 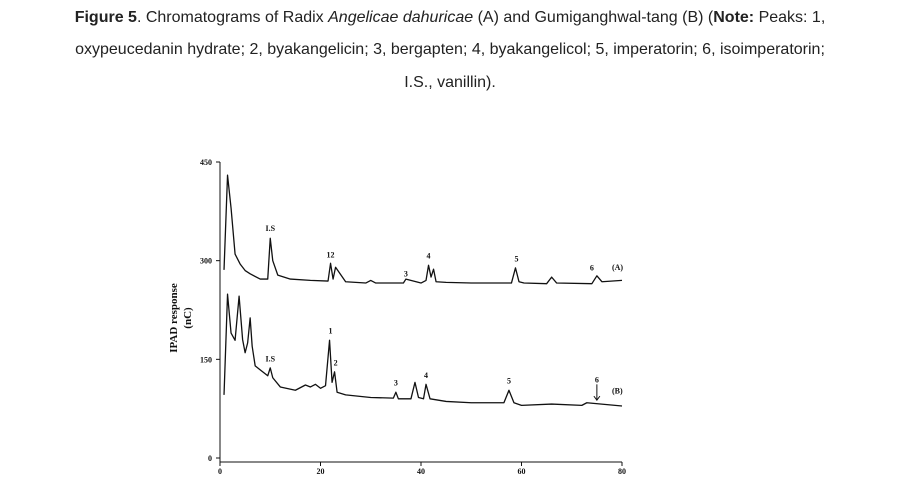 What do you see at coordinates (400, 17) in the screenshot?
I see `caption-segment: Angelicae dahuricae` at bounding box center [400, 17].